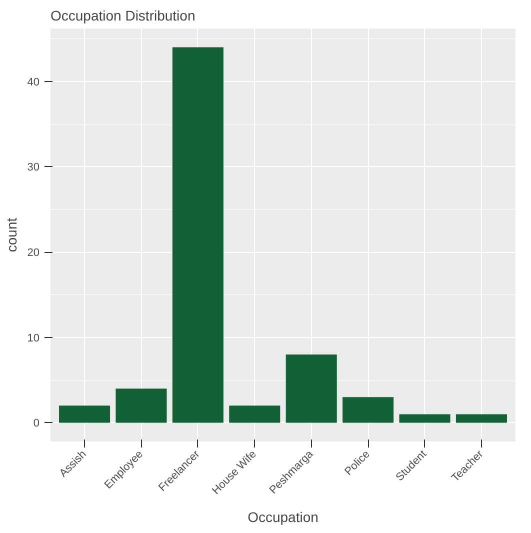 The width and height of the screenshot is (531, 533). I want to click on y-tick-label: 10, so click(33, 338).